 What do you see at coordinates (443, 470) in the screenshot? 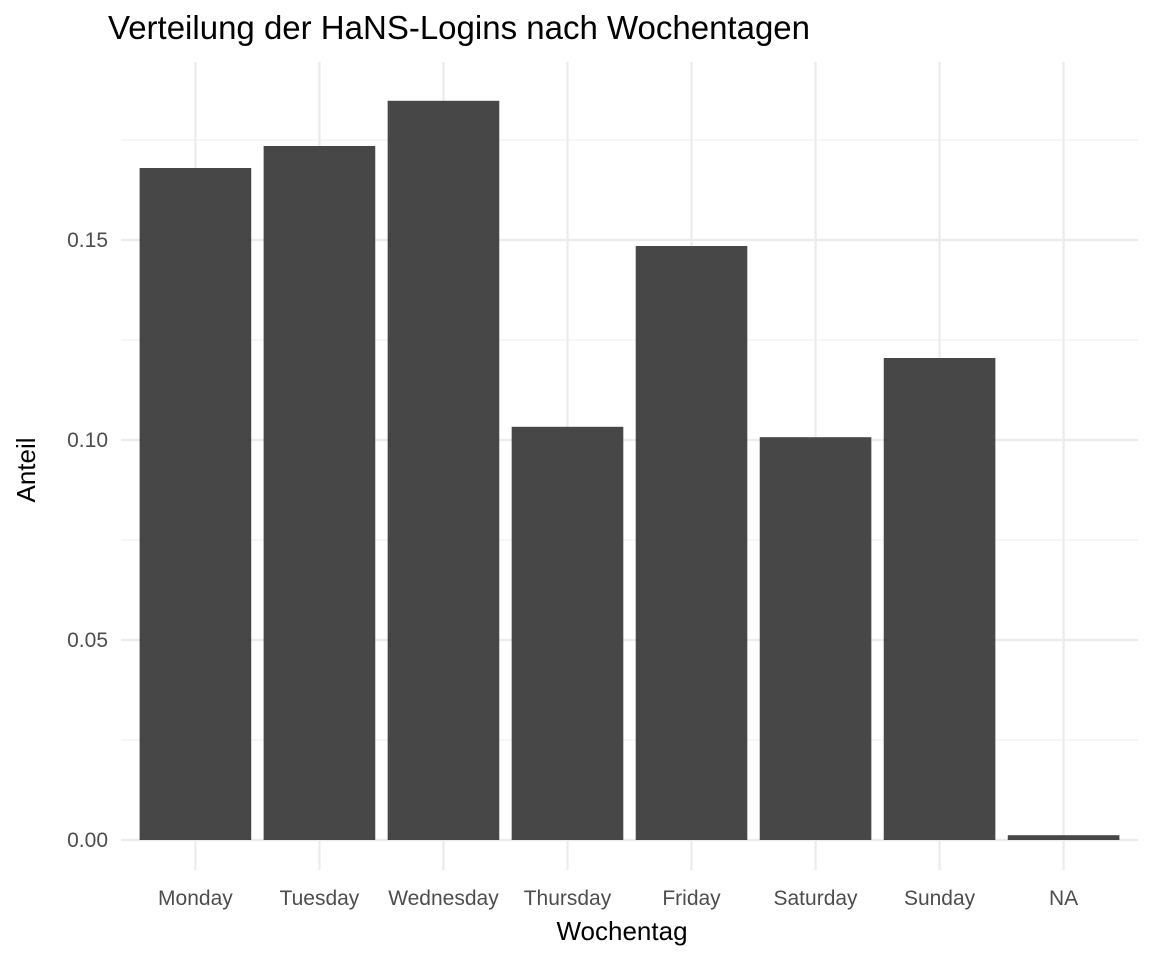
I see `bar-wednesday` at bounding box center [443, 470].